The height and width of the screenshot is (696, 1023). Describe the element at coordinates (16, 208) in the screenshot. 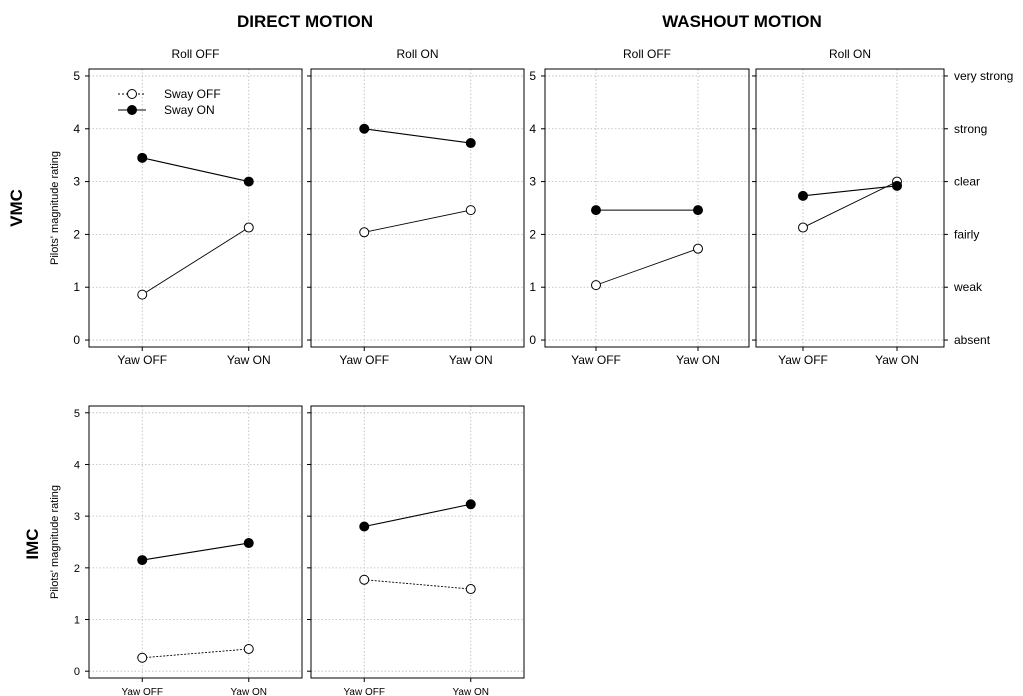

I see `row-label-vmc: VMC` at that location.